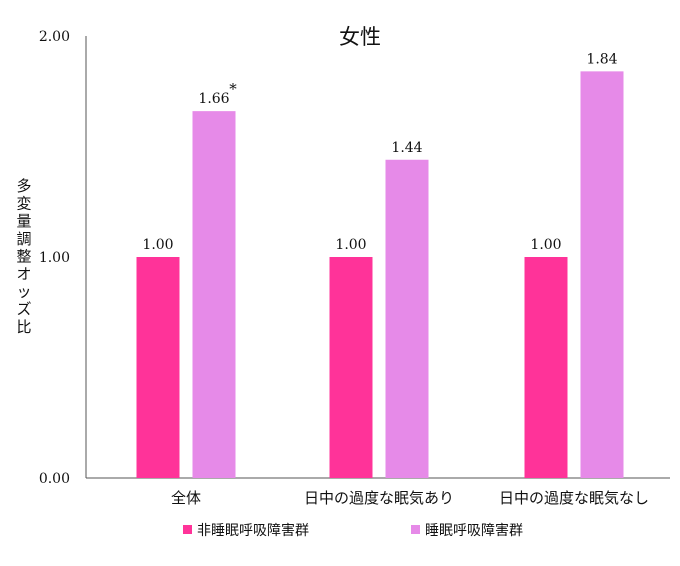 The height and width of the screenshot is (566, 680). Describe the element at coordinates (474, 531) in the screenshot. I see `legend-label-1: 睡眠呼吸障害群` at that location.